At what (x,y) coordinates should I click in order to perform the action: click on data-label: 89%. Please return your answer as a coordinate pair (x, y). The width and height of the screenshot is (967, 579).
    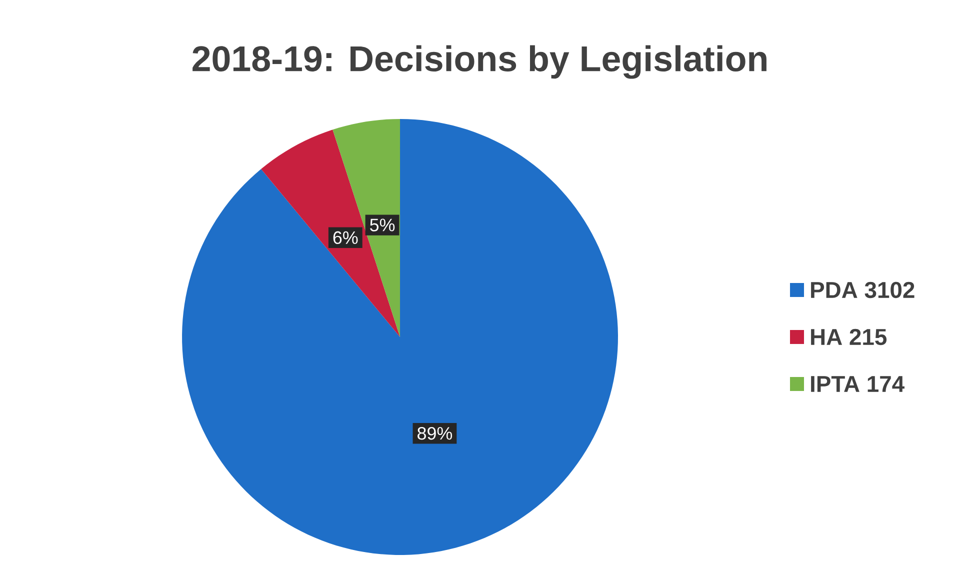
    Looking at the image, I should click on (435, 433).